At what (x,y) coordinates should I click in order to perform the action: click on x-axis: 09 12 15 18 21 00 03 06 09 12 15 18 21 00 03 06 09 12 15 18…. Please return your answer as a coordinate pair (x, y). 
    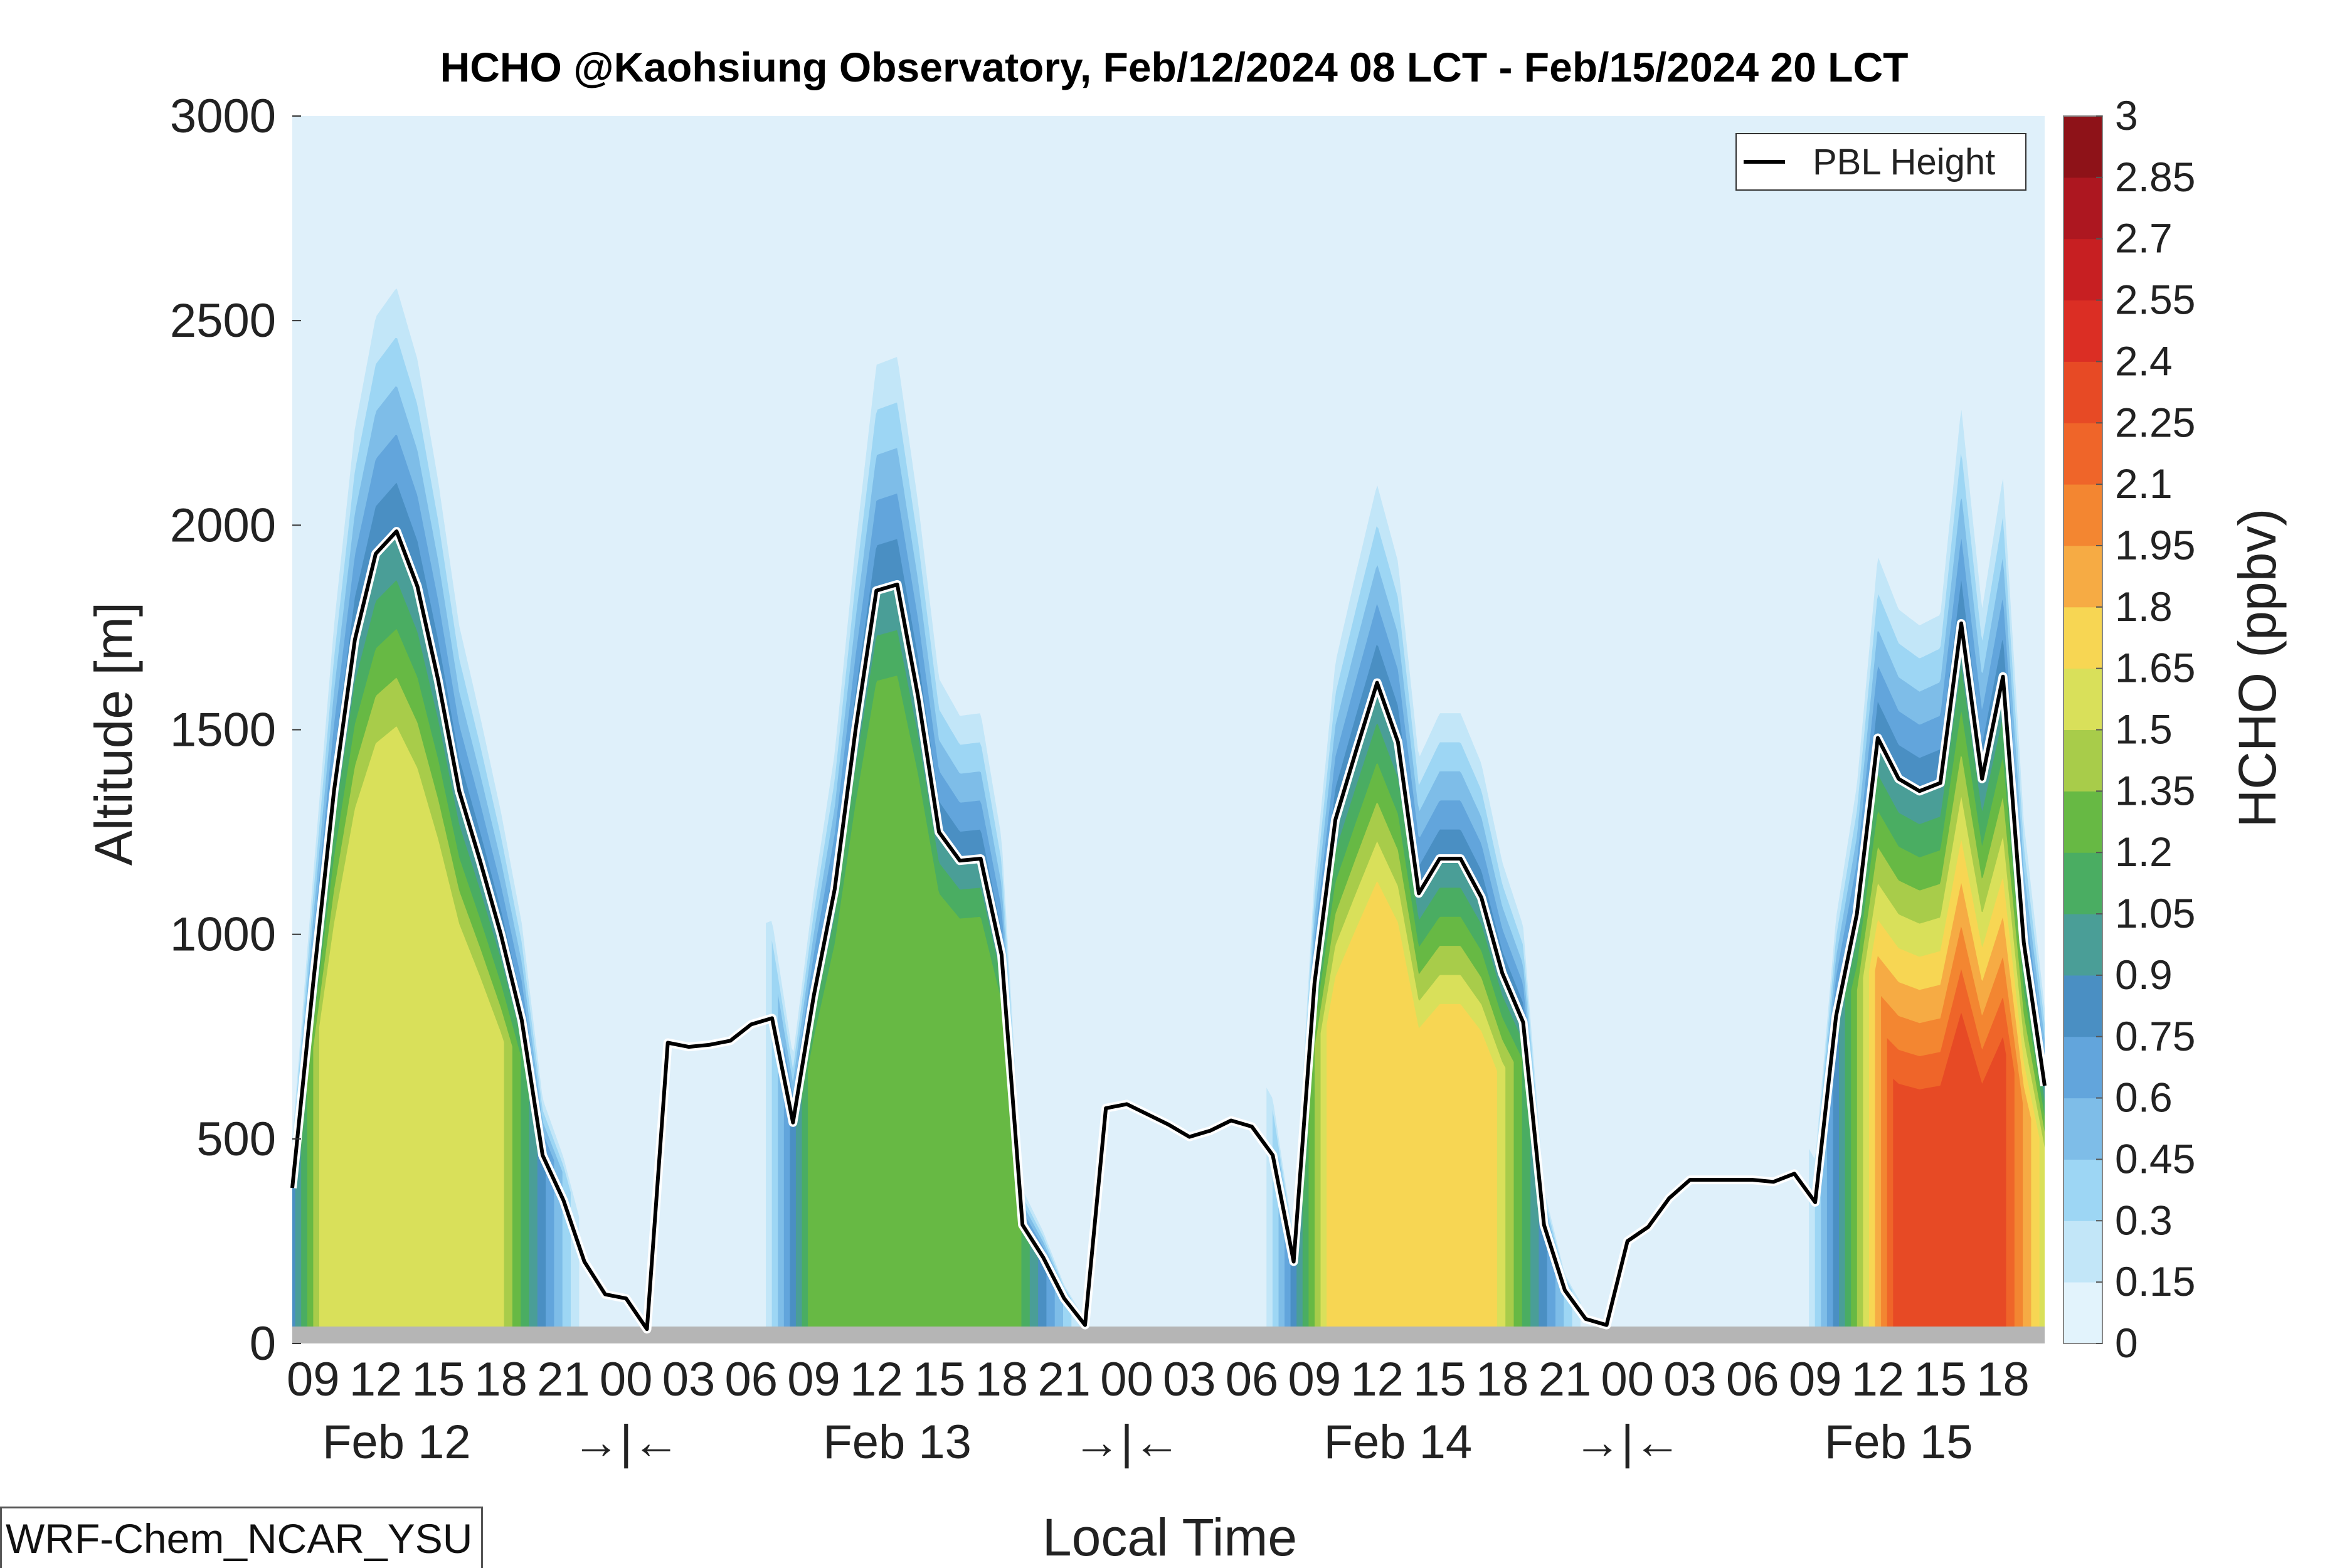
    Looking at the image, I should click on (1158, 1411).